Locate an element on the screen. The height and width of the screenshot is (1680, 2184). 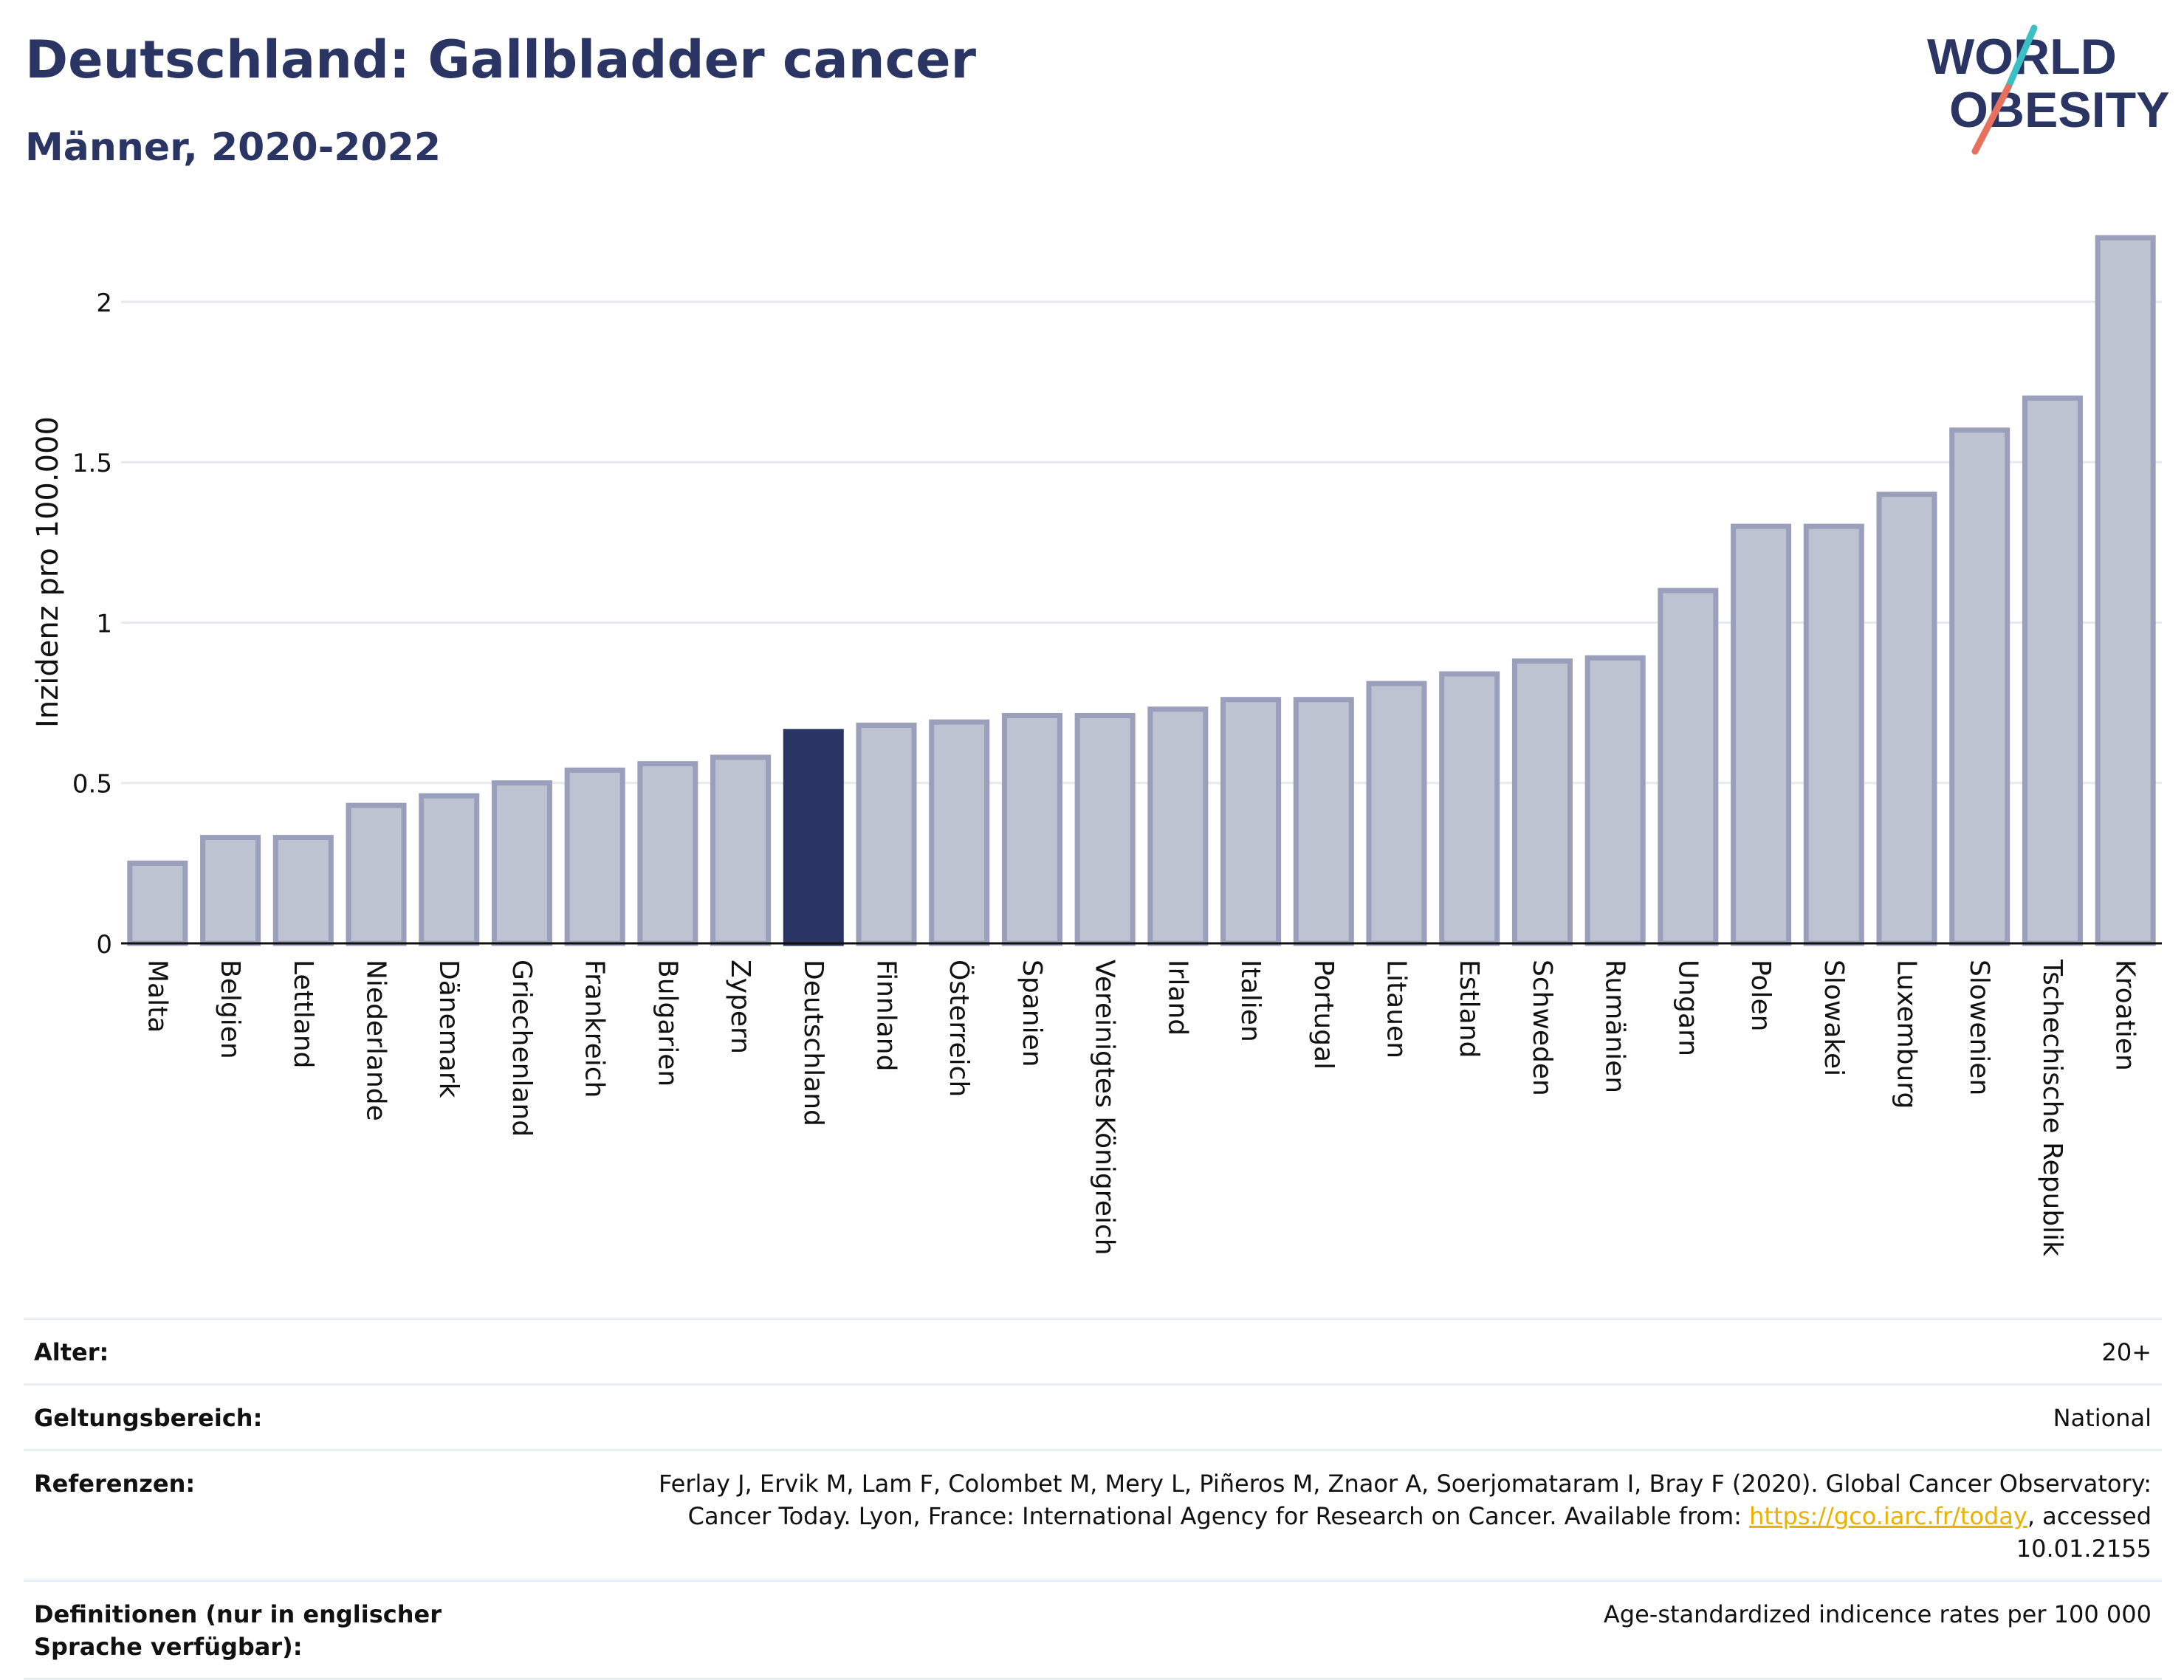
bar-tschechische-republik is located at coordinates (2052, 671).